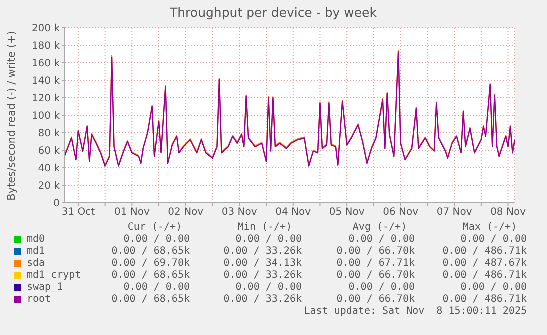 This screenshot has width=547, height=335. Describe the element at coordinates (490, 227) in the screenshot. I see `text: Max (-/+)` at that location.